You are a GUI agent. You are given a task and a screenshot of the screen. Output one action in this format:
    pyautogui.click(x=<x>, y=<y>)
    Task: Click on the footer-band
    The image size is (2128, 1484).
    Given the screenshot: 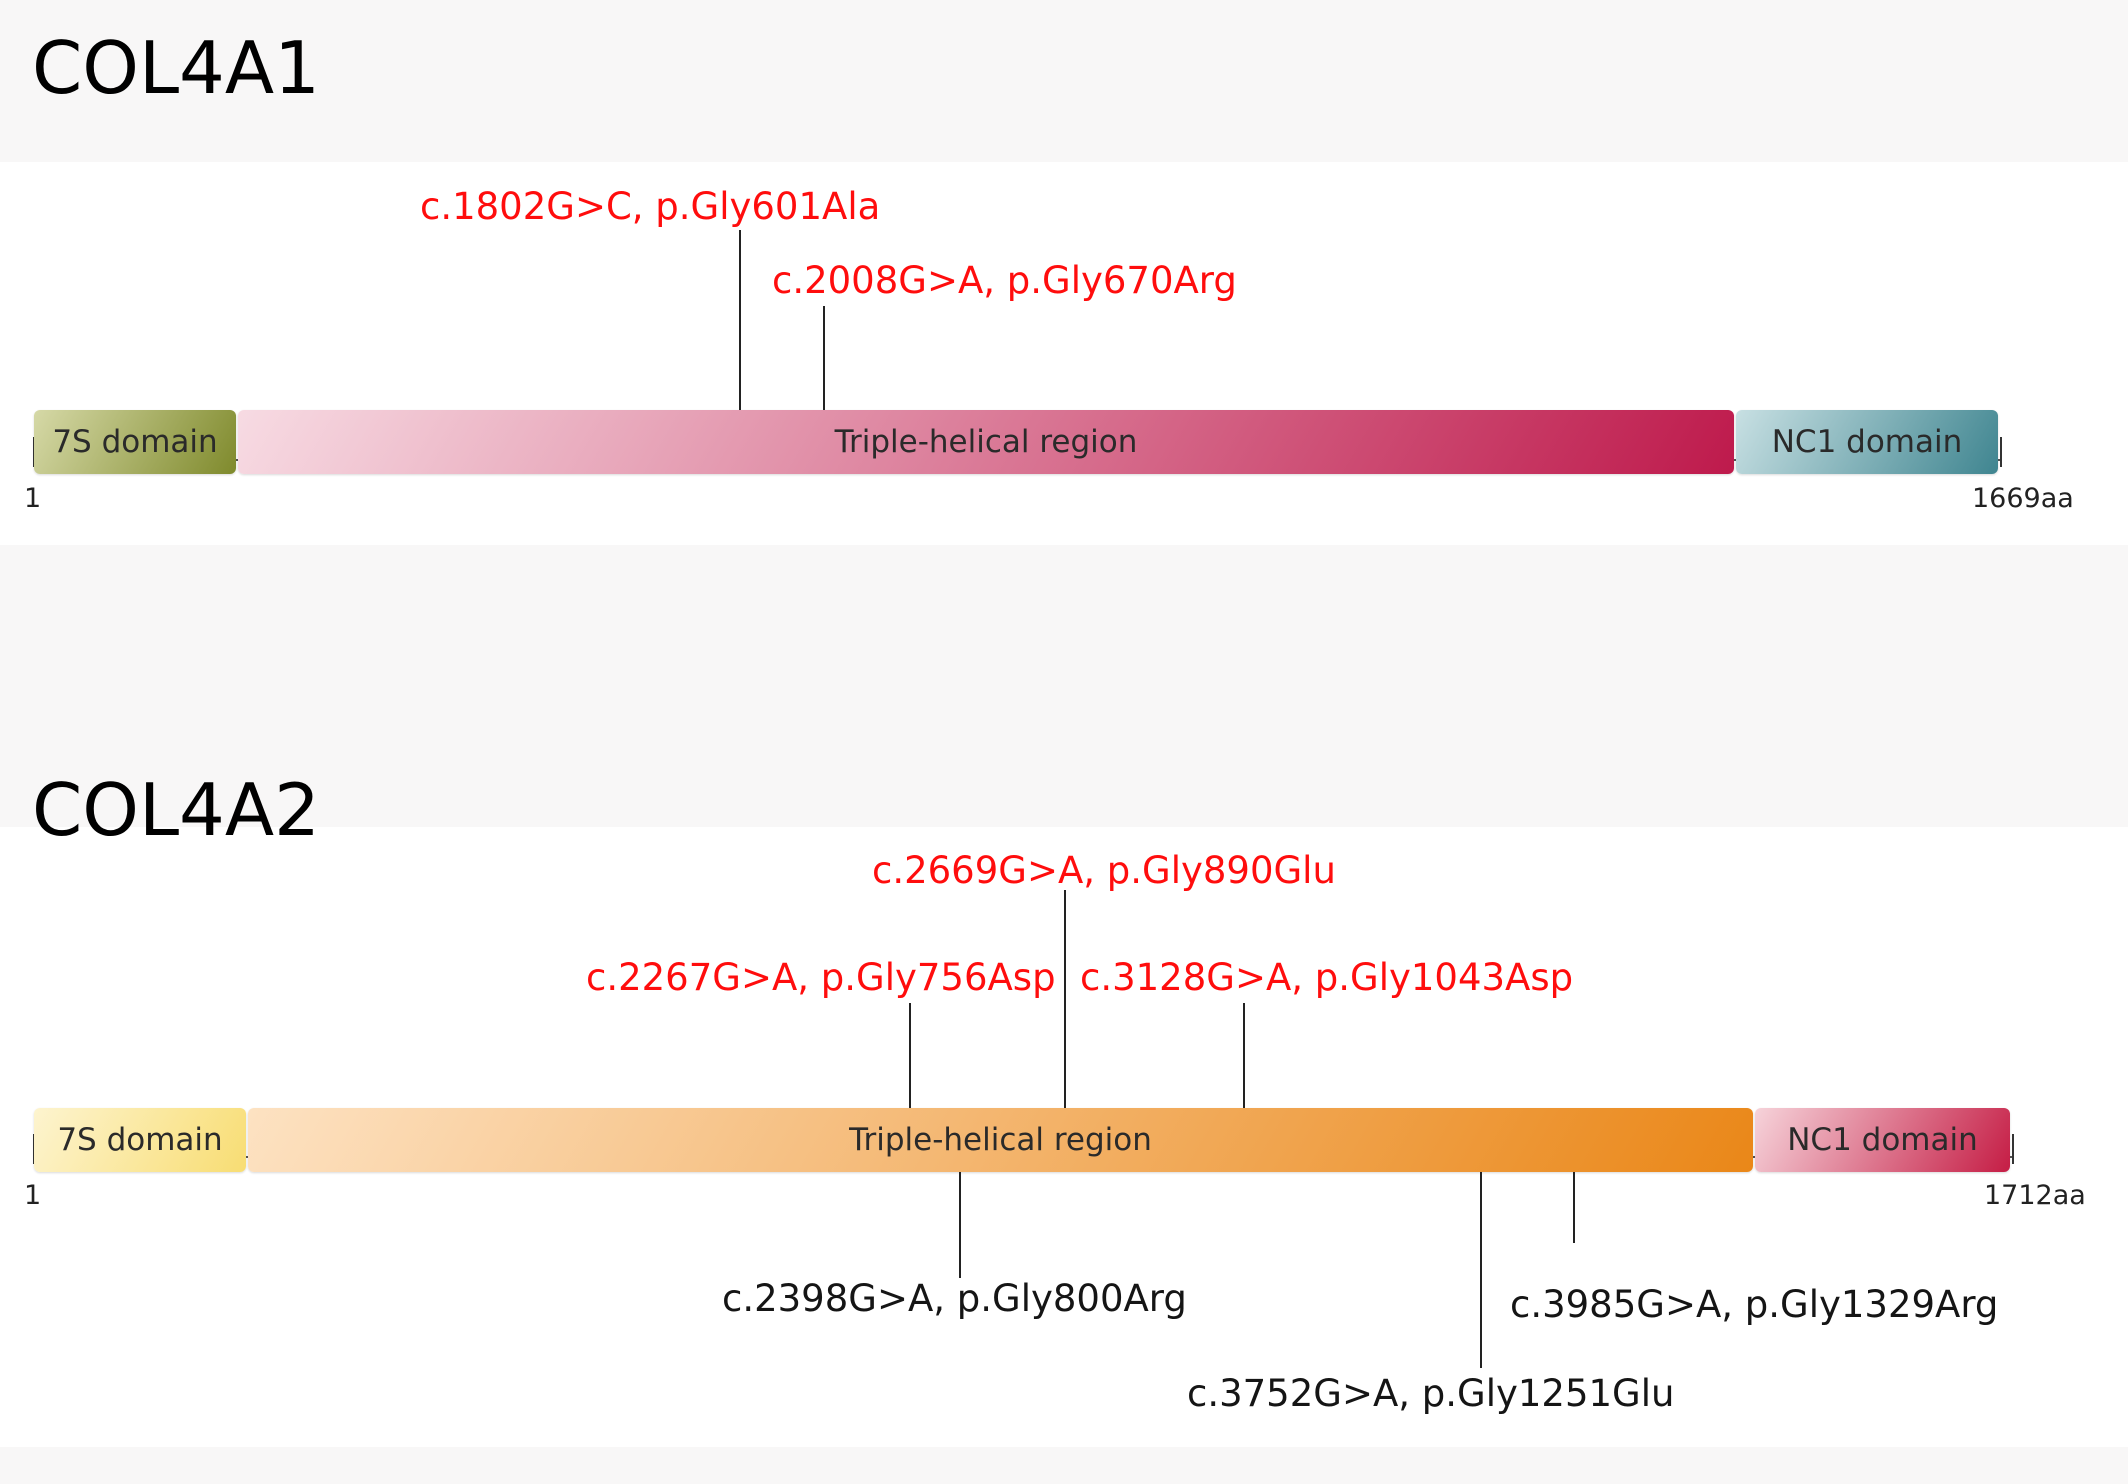 What is the action you would take?
    pyautogui.click(x=1064, y=1465)
    